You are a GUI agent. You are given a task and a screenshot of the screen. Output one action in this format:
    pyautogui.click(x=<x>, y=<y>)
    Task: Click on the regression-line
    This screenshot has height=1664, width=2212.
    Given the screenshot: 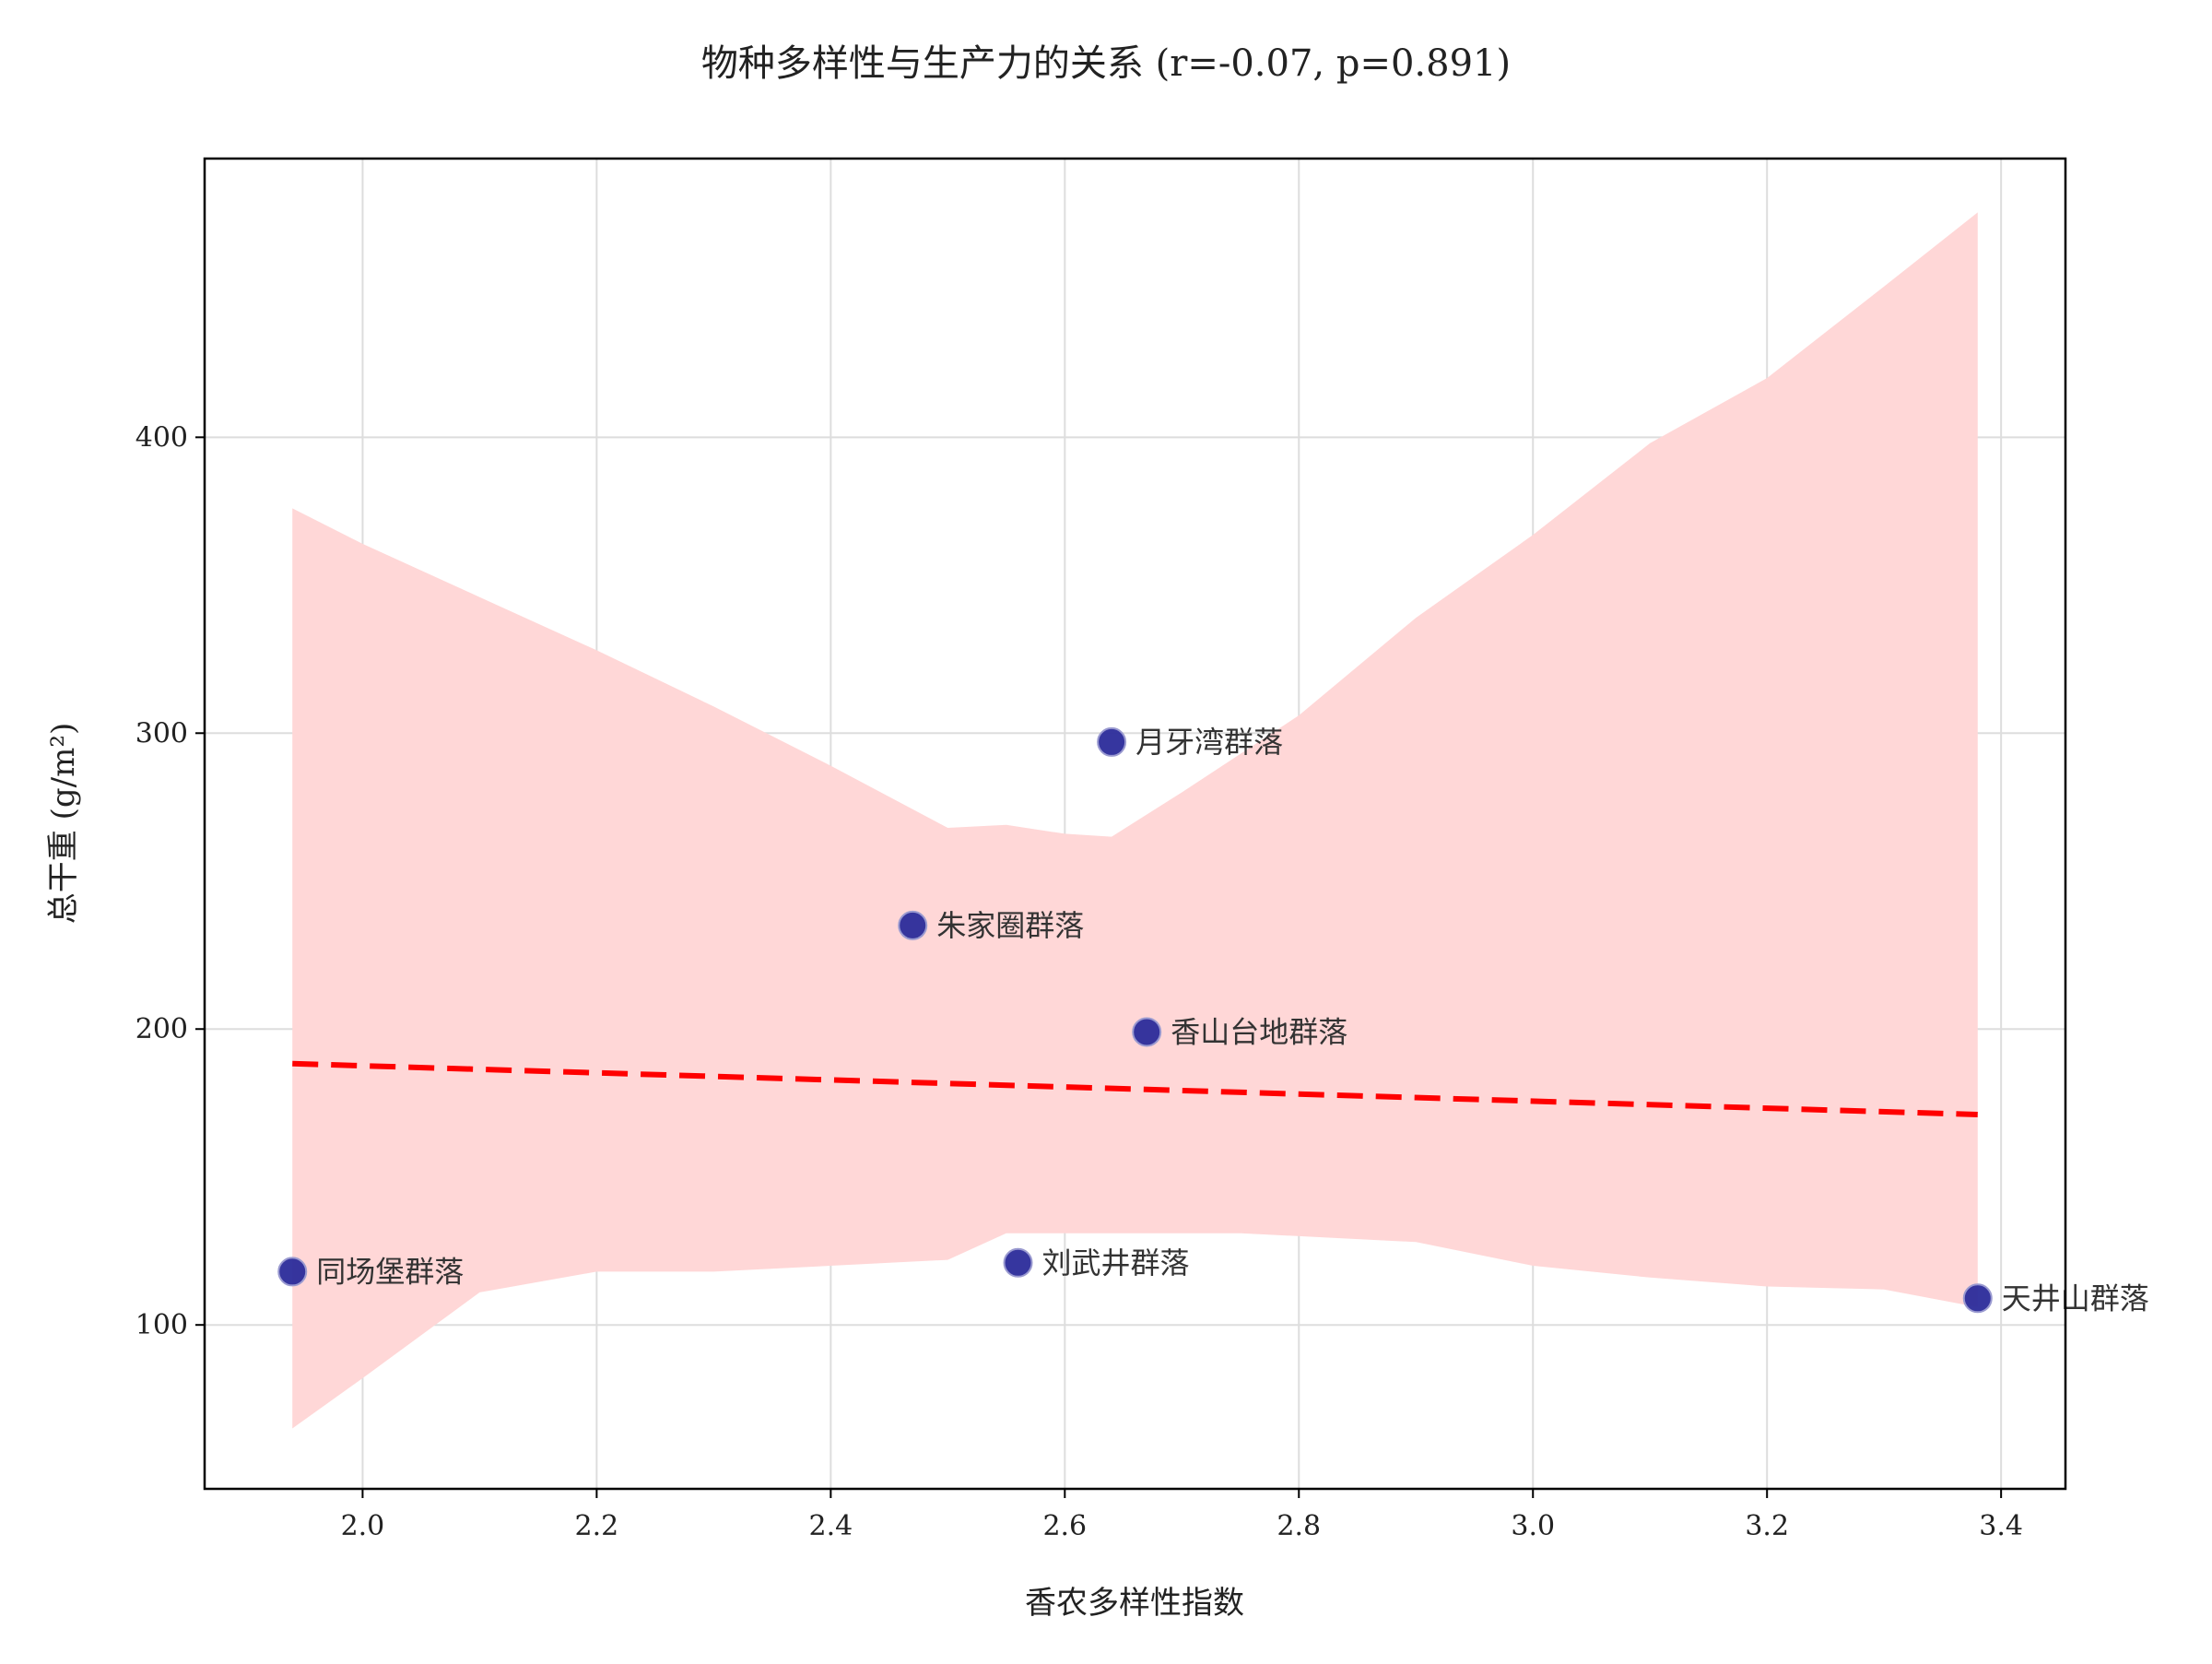 What is the action you would take?
    pyautogui.click(x=1135, y=1088)
    